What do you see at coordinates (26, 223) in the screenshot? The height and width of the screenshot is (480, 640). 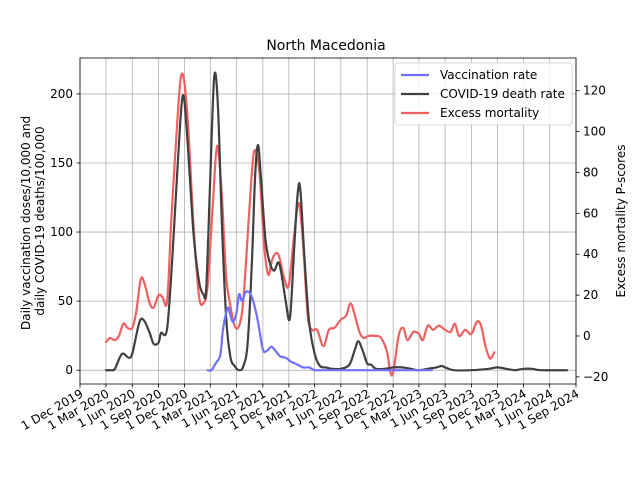 I see `left-axis-label-line-1: Daily vaccination doses/10,000 and` at bounding box center [26, 223].